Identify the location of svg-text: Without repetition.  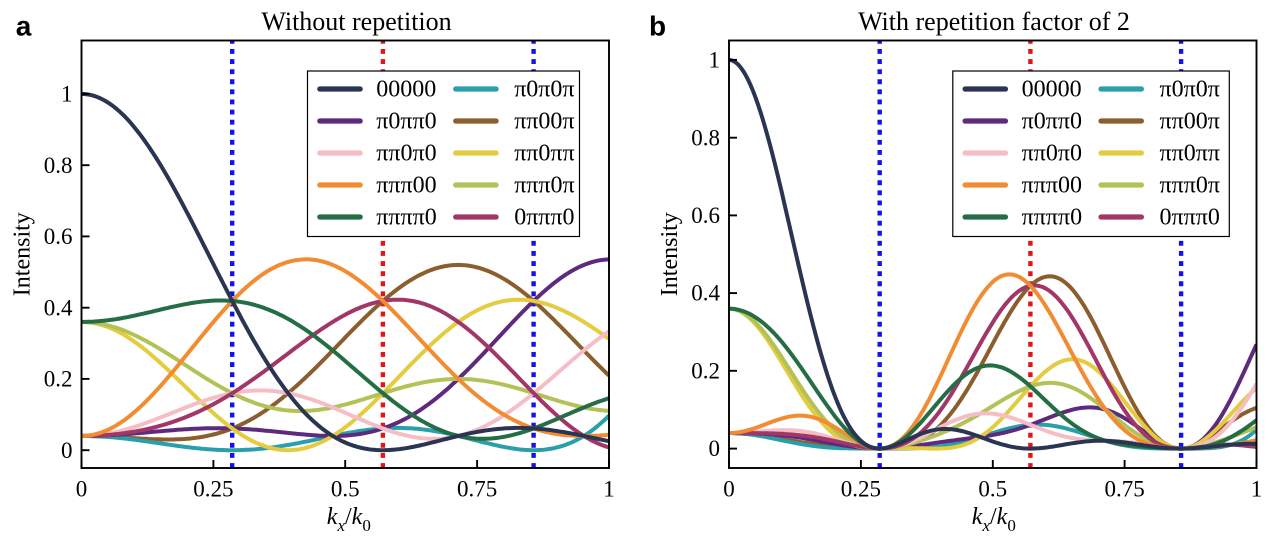
(356, 21).